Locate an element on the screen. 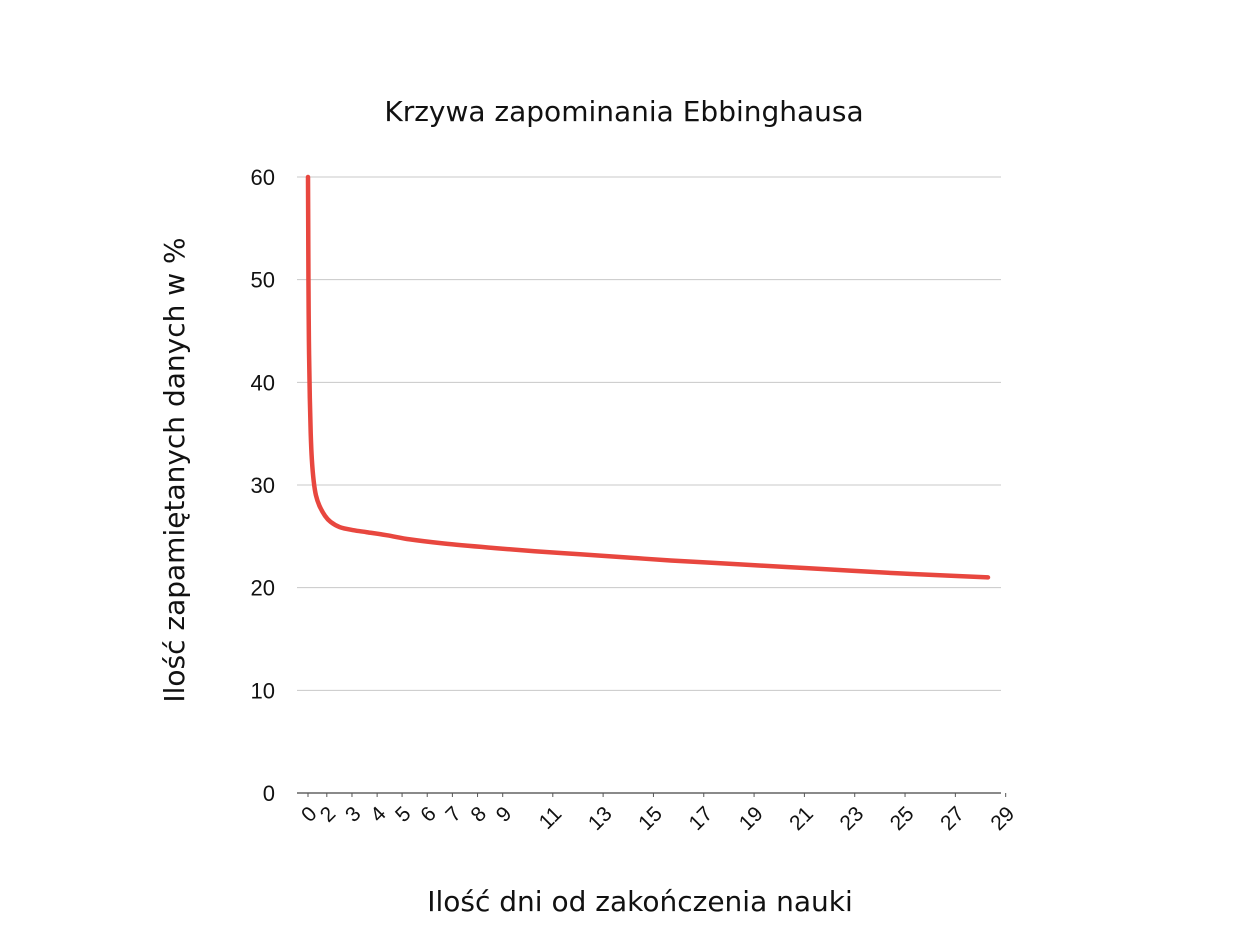  x-tick-label: 0 is located at coordinates (309, 814).